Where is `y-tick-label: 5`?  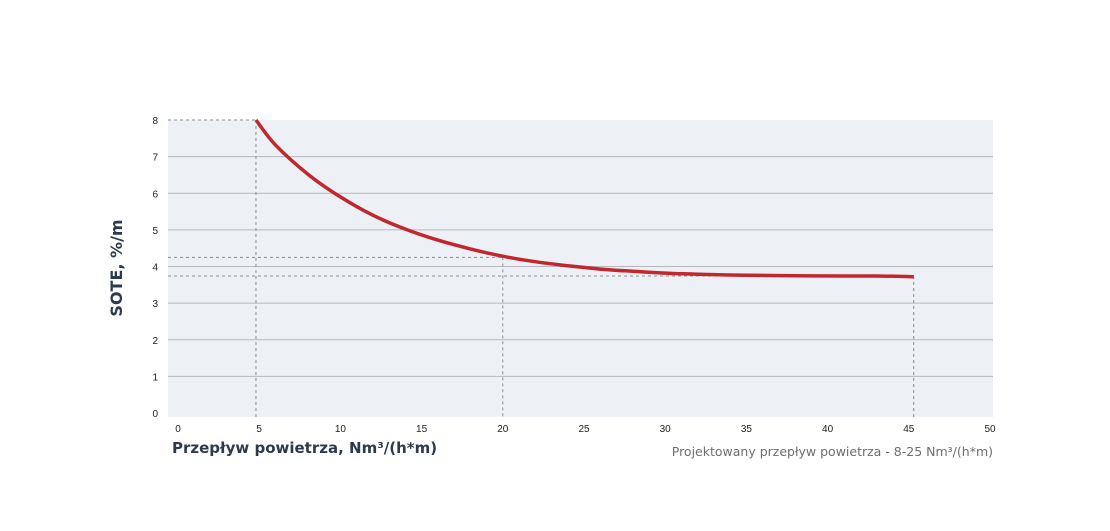 y-tick-label: 5 is located at coordinates (155, 231).